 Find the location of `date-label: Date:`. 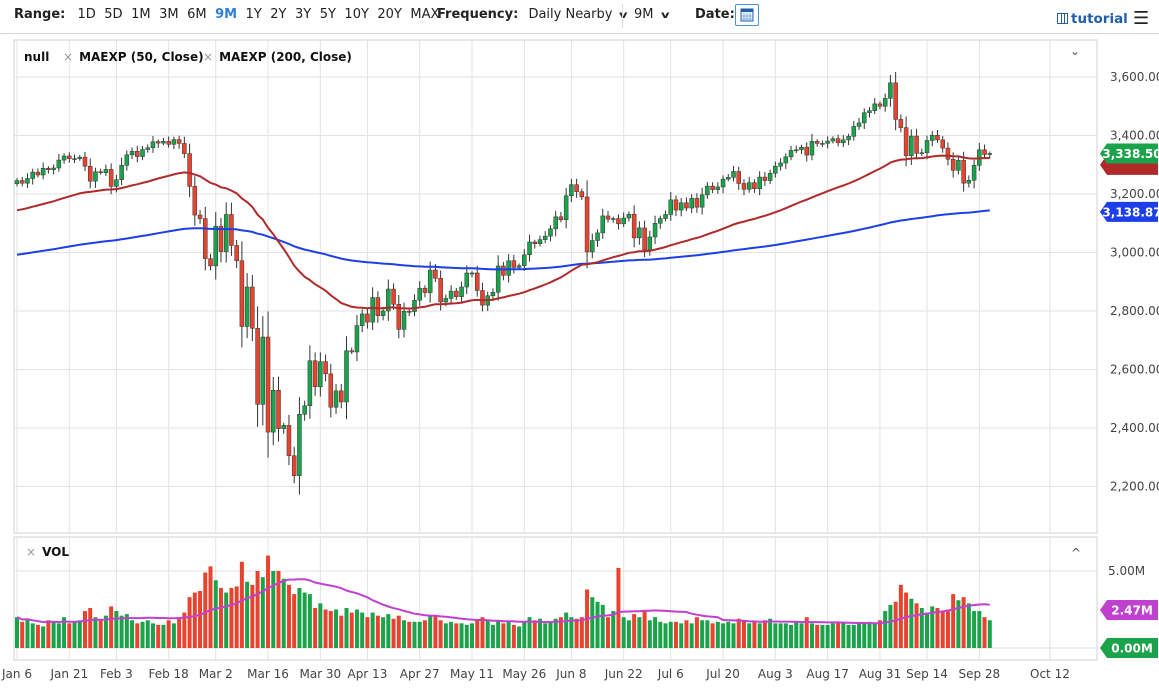

date-label: Date: is located at coordinates (715, 14).